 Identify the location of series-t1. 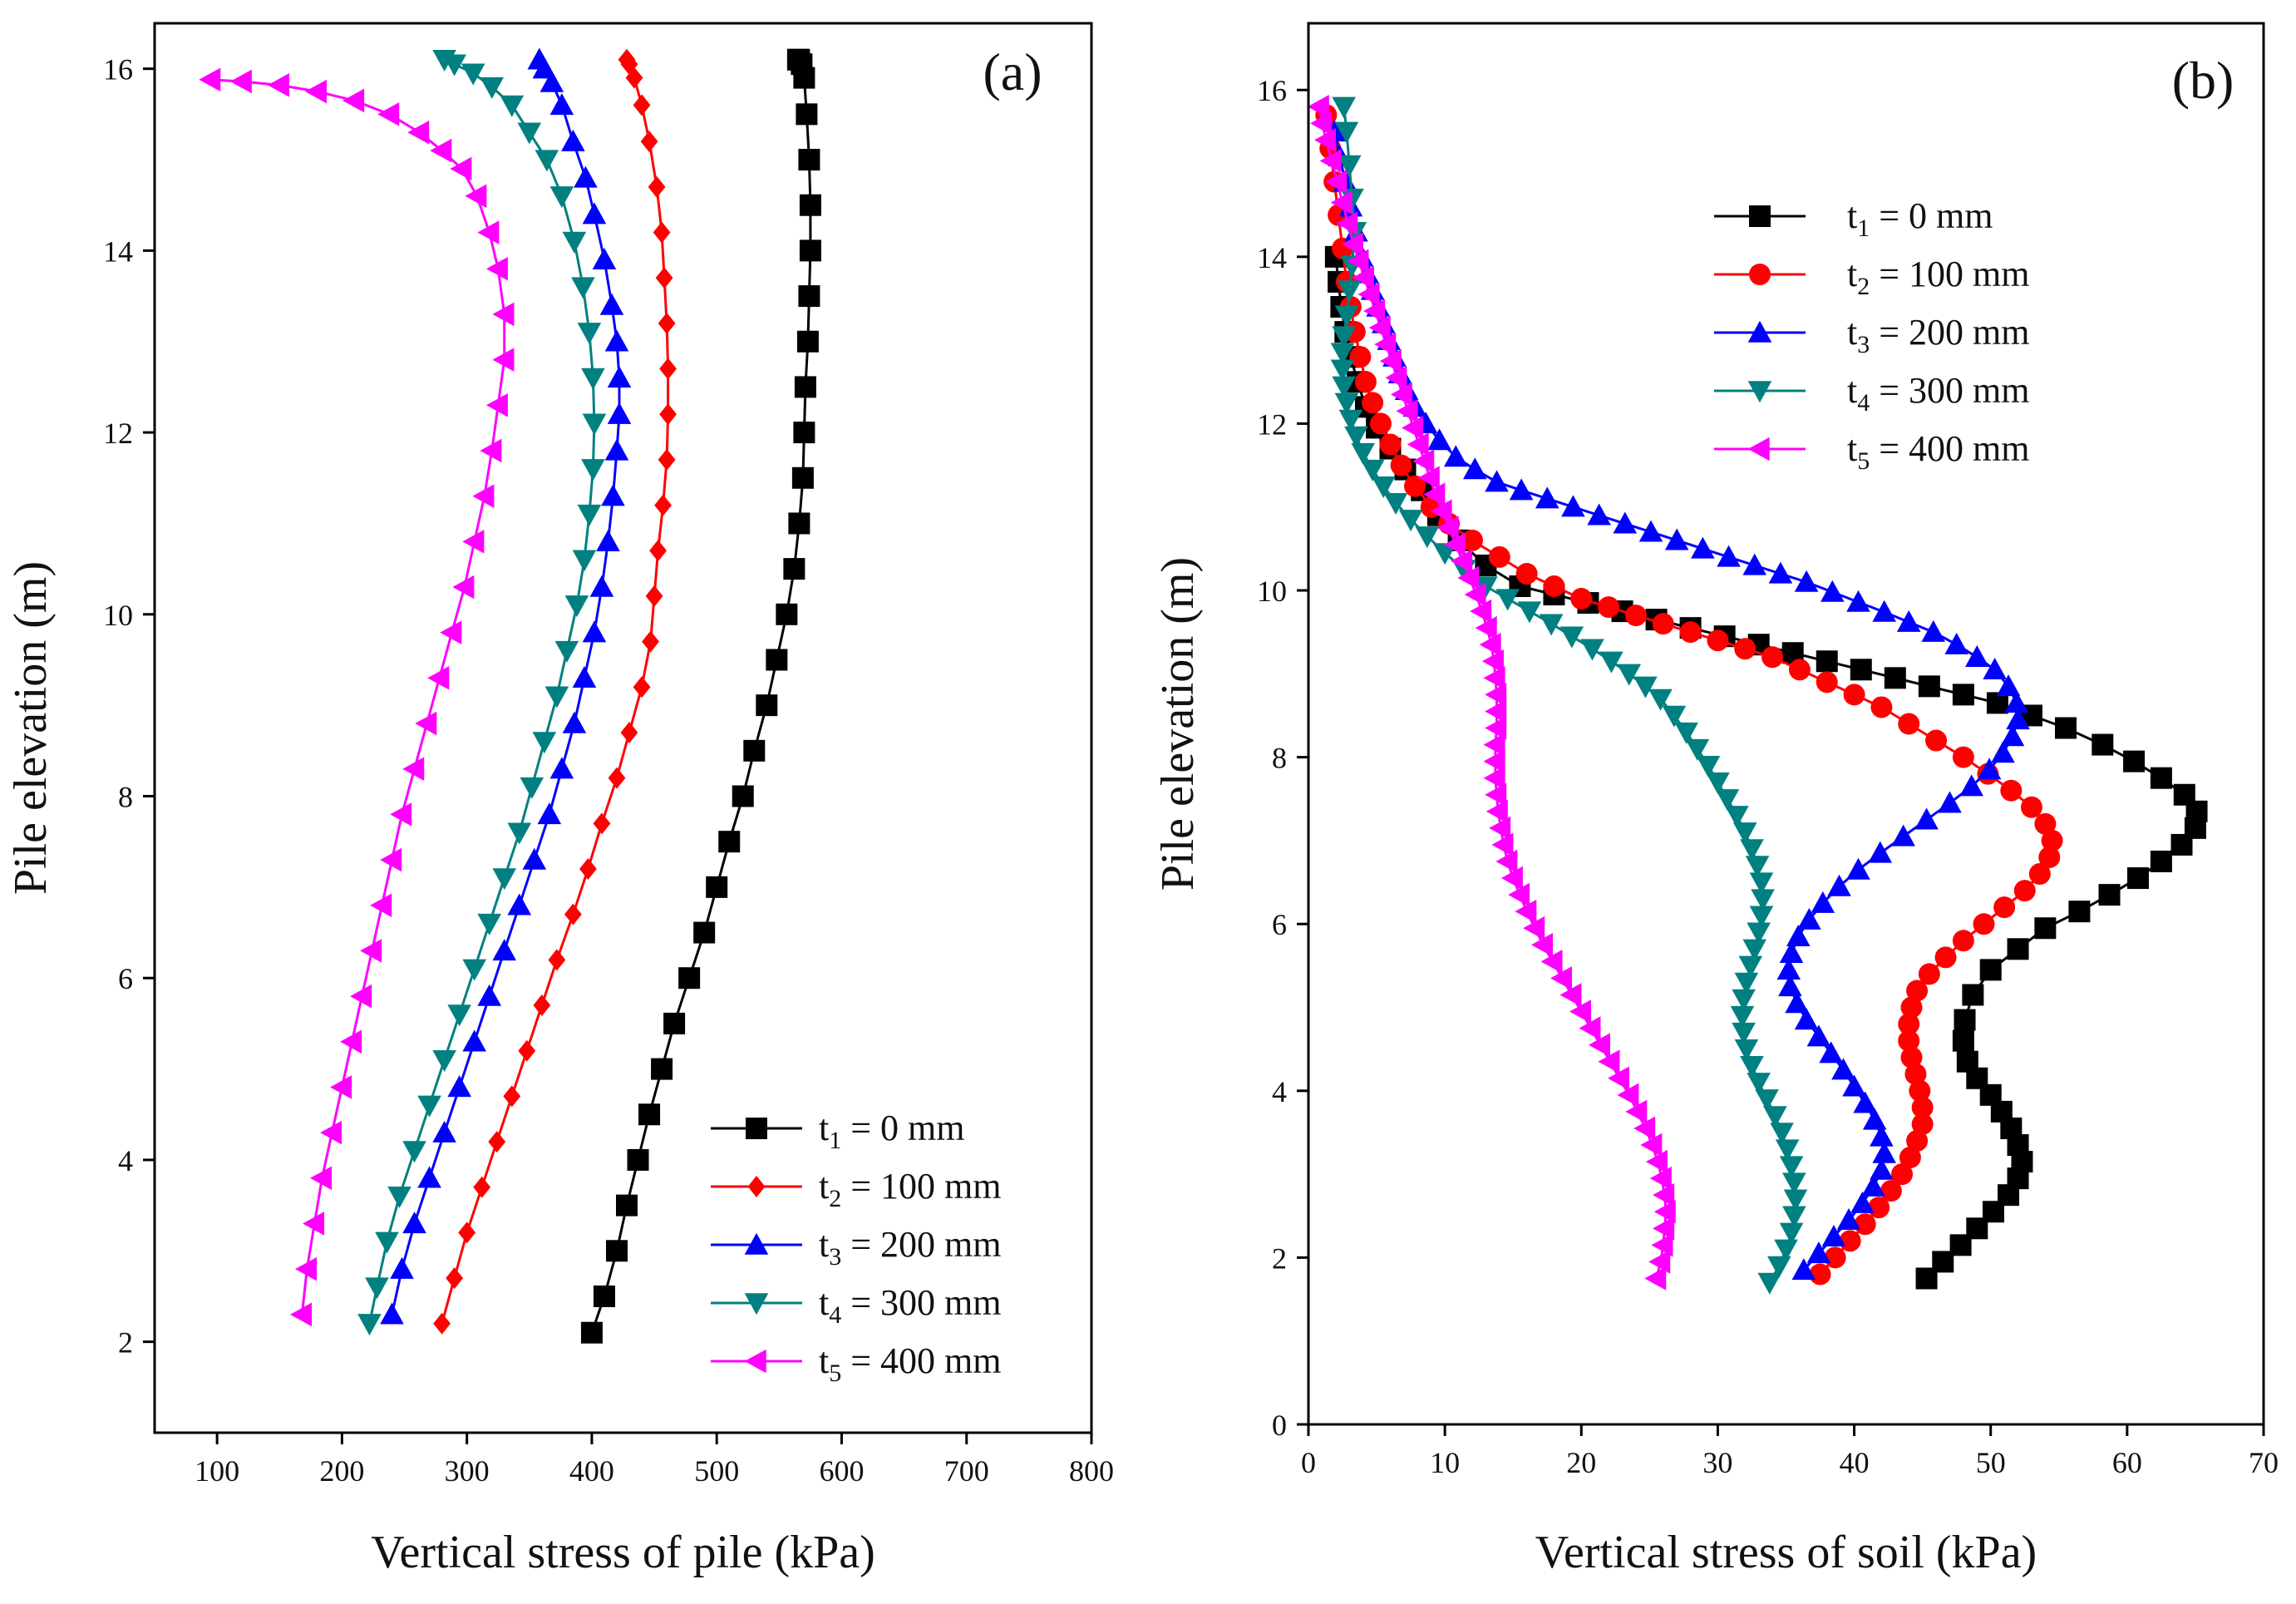
(700, 696).